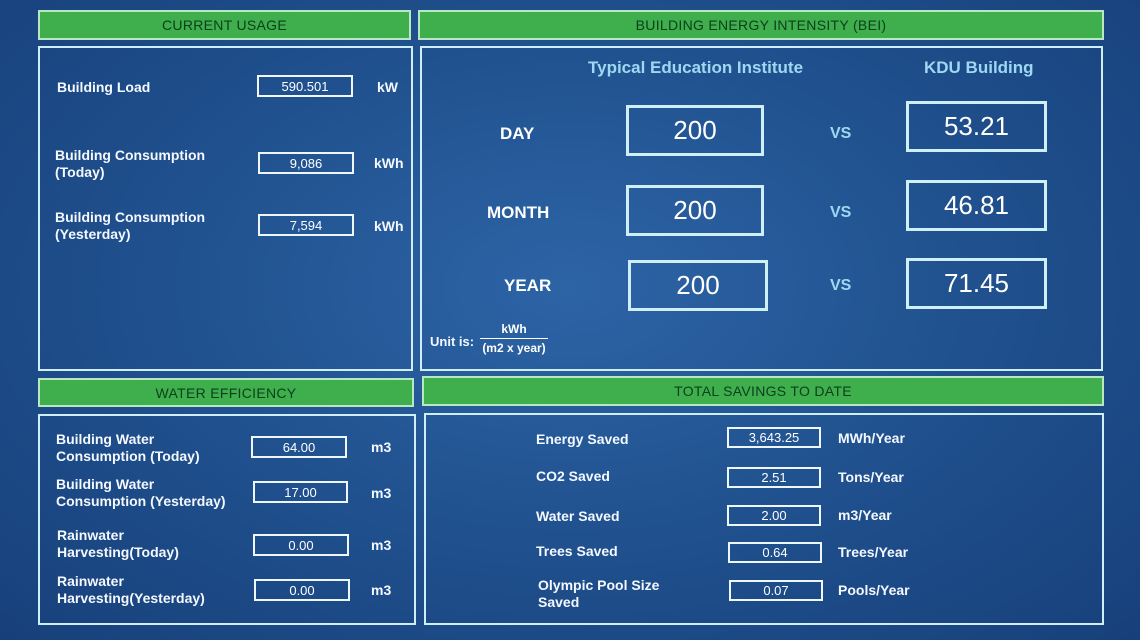 The height and width of the screenshot is (640, 1140). Describe the element at coordinates (306, 225) in the screenshot. I see `consumption-yesterday-value: 7,594` at that location.